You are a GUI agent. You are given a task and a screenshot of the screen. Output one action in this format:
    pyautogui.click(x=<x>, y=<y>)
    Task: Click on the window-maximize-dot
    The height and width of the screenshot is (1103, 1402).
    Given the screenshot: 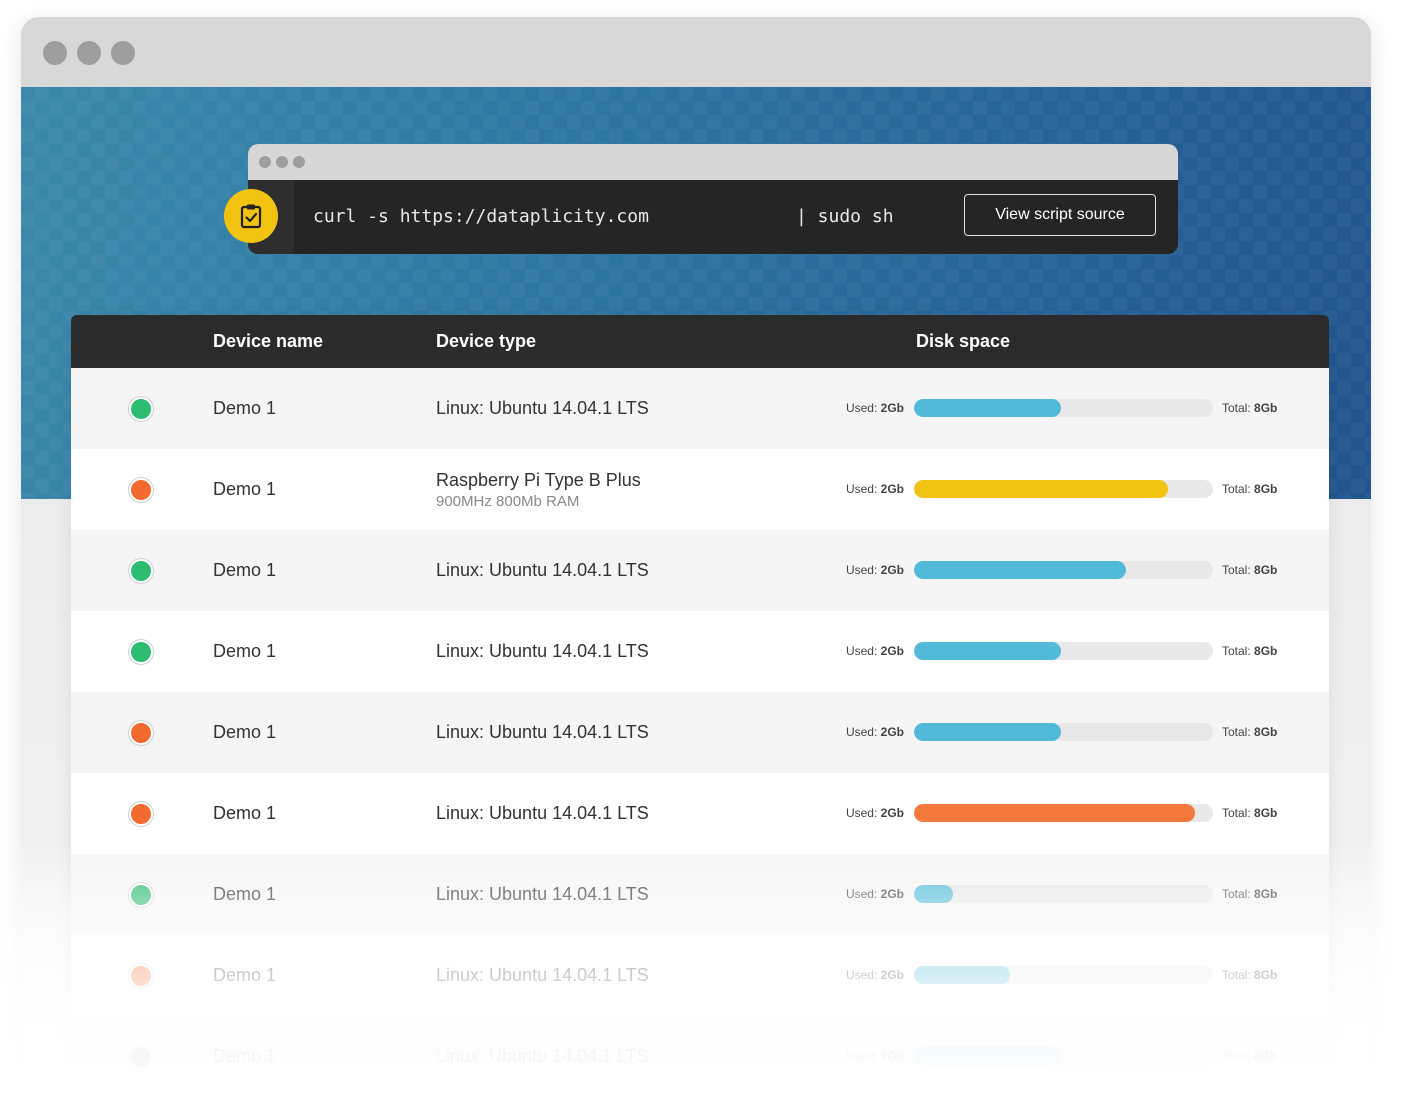 What is the action you would take?
    pyautogui.click(x=123, y=53)
    